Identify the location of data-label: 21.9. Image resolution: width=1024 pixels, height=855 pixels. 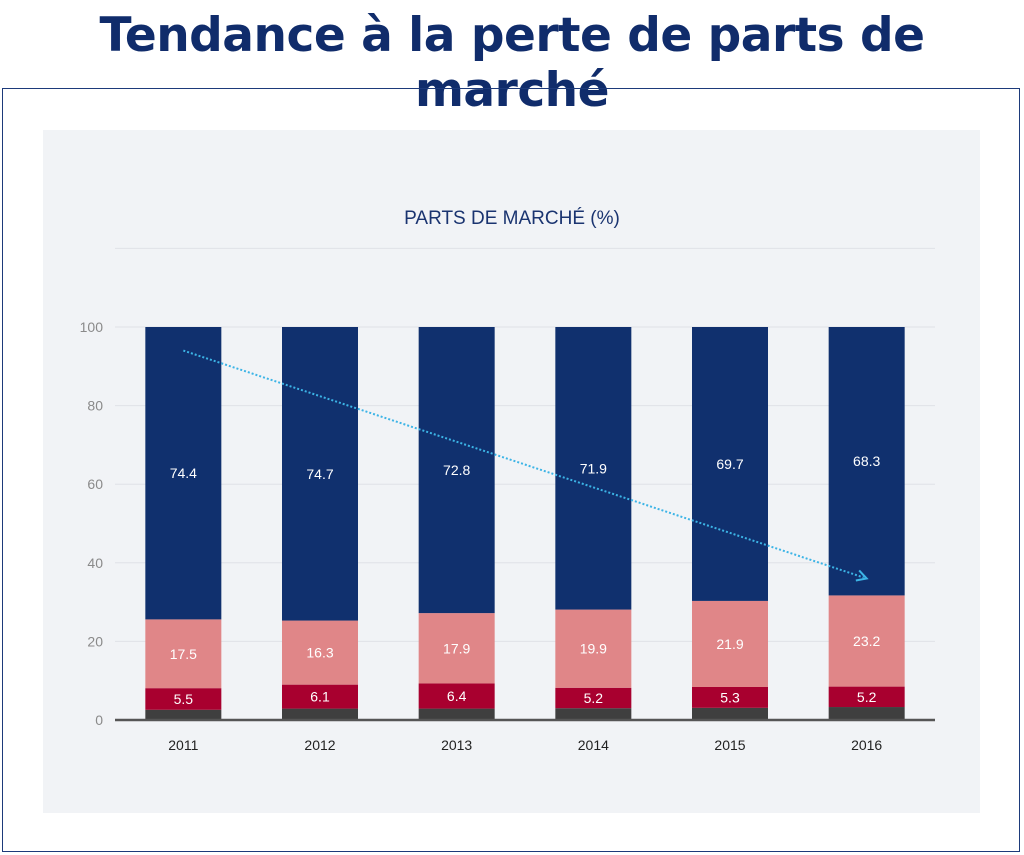
(729, 644).